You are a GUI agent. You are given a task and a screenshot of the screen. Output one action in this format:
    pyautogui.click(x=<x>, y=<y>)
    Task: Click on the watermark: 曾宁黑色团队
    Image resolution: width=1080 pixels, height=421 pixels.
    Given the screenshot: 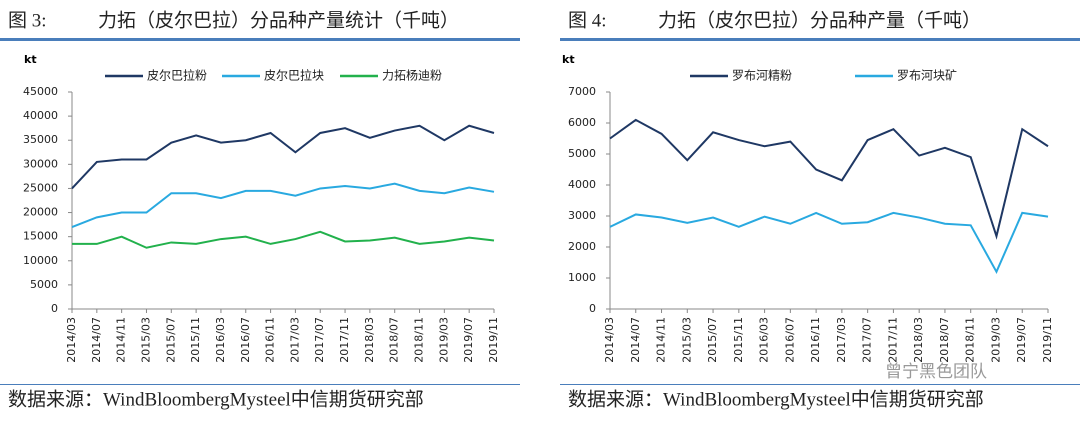 What is the action you would take?
    pyautogui.click(x=936, y=372)
    